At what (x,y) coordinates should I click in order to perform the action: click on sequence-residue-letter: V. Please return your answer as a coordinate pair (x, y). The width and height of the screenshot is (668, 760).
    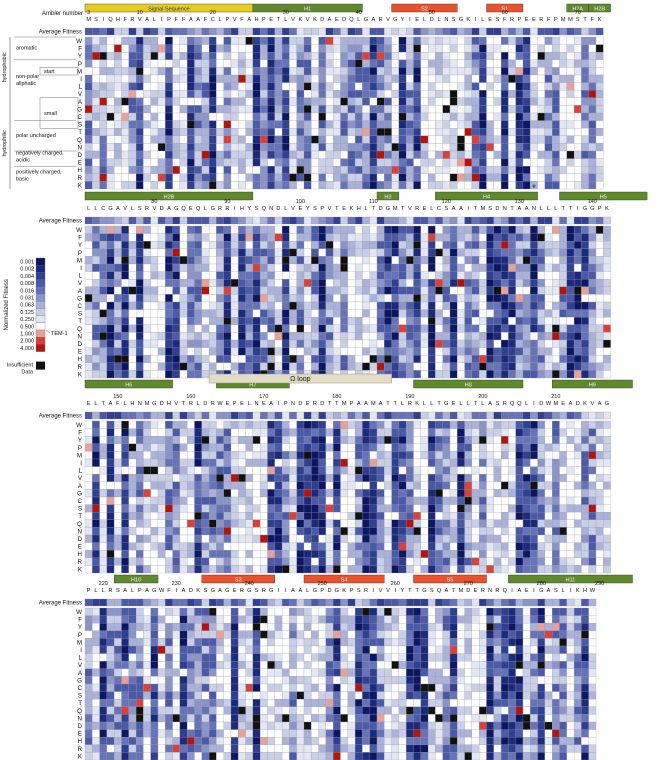
    Looking at the image, I should click on (330, 209).